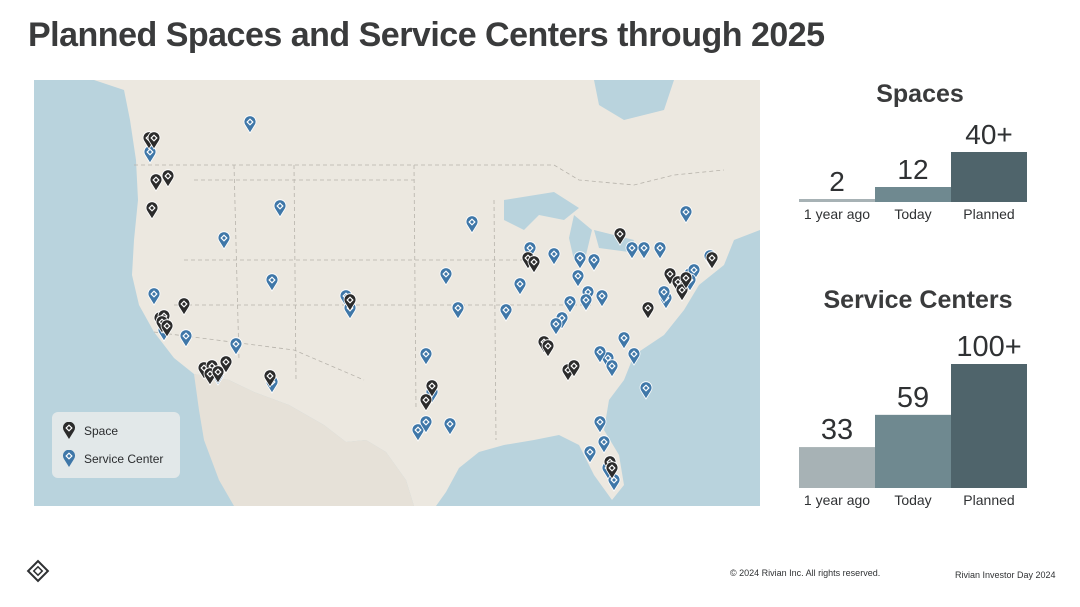 Image resolution: width=1080 pixels, height=607 pixels. Describe the element at coordinates (569, 226) in the screenshot. I see `great-lakes` at that location.